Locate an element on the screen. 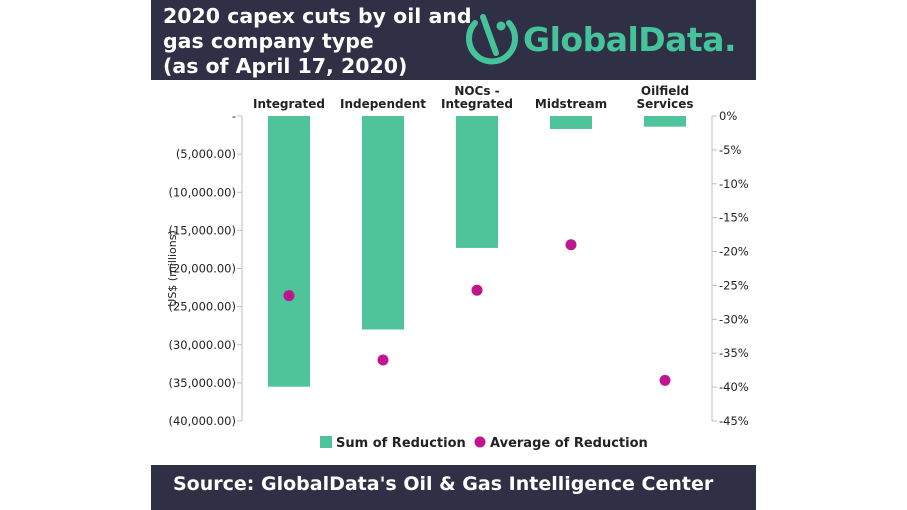 The width and height of the screenshot is (907, 510). globaldata-logo-icon is located at coordinates (492, 39).